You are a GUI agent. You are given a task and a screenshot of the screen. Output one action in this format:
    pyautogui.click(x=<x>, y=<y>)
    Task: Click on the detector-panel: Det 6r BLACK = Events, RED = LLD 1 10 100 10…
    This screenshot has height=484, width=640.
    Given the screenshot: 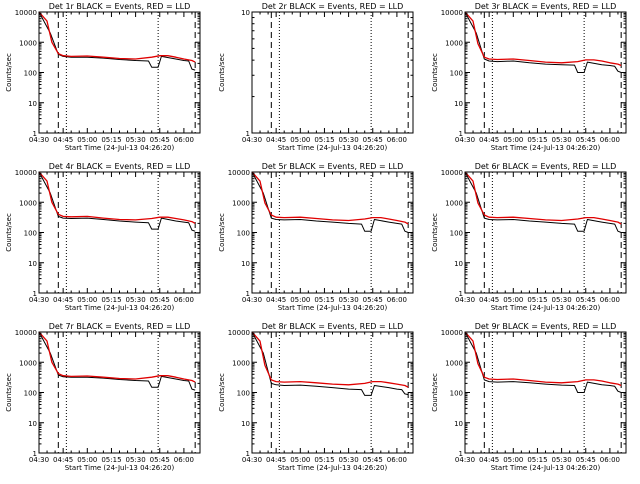 What is the action you would take?
    pyautogui.click(x=529, y=237)
    